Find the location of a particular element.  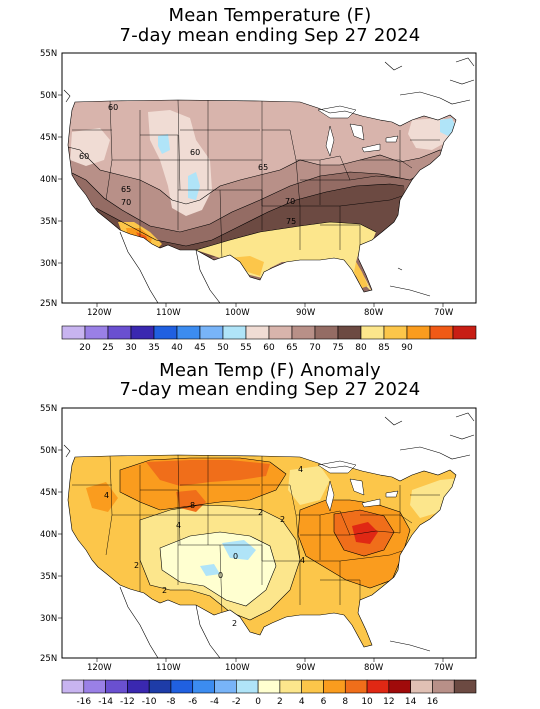

great-lakes is located at coordinates (358, 486).